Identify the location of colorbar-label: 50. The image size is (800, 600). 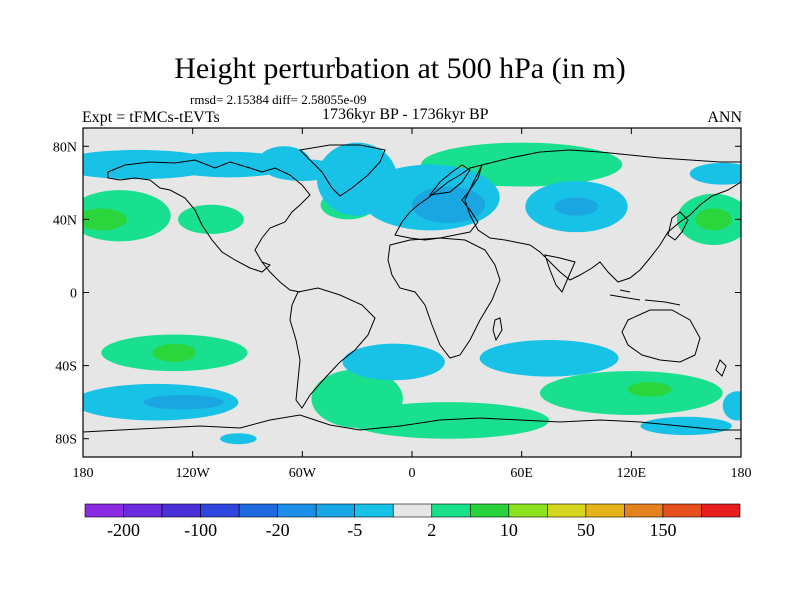
(586, 530).